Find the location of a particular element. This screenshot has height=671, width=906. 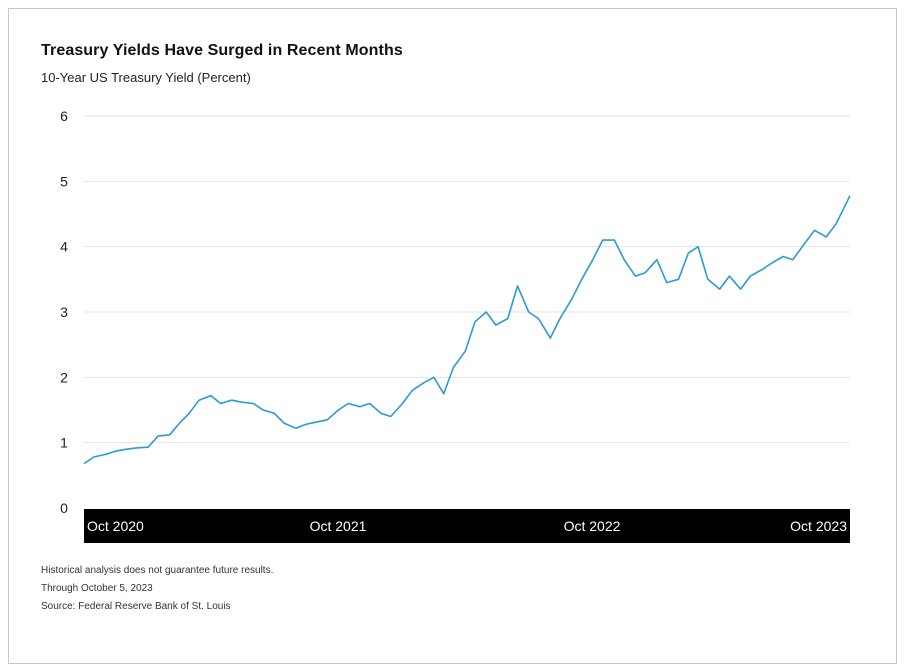

x-axis-ticks: Oct 2020 Oct 2021 Oct 2022 Oct 2023 is located at coordinates (467, 526).